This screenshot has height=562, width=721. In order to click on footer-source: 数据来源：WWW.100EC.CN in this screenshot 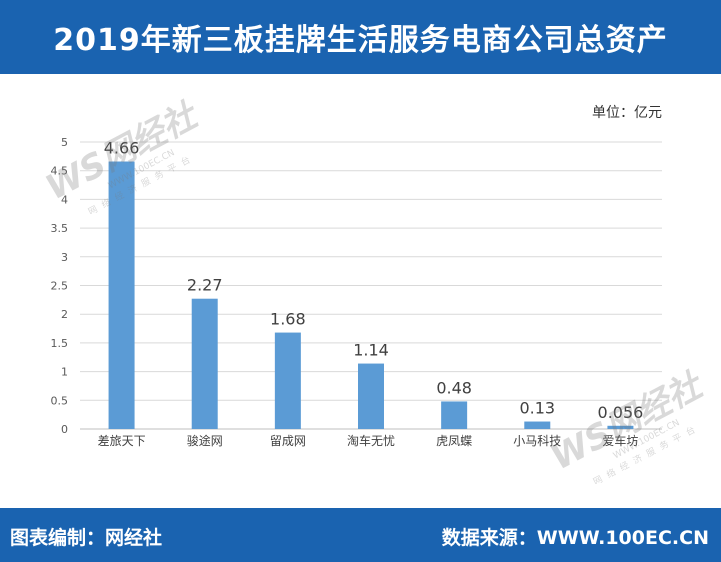, I will do `click(575, 538)`.